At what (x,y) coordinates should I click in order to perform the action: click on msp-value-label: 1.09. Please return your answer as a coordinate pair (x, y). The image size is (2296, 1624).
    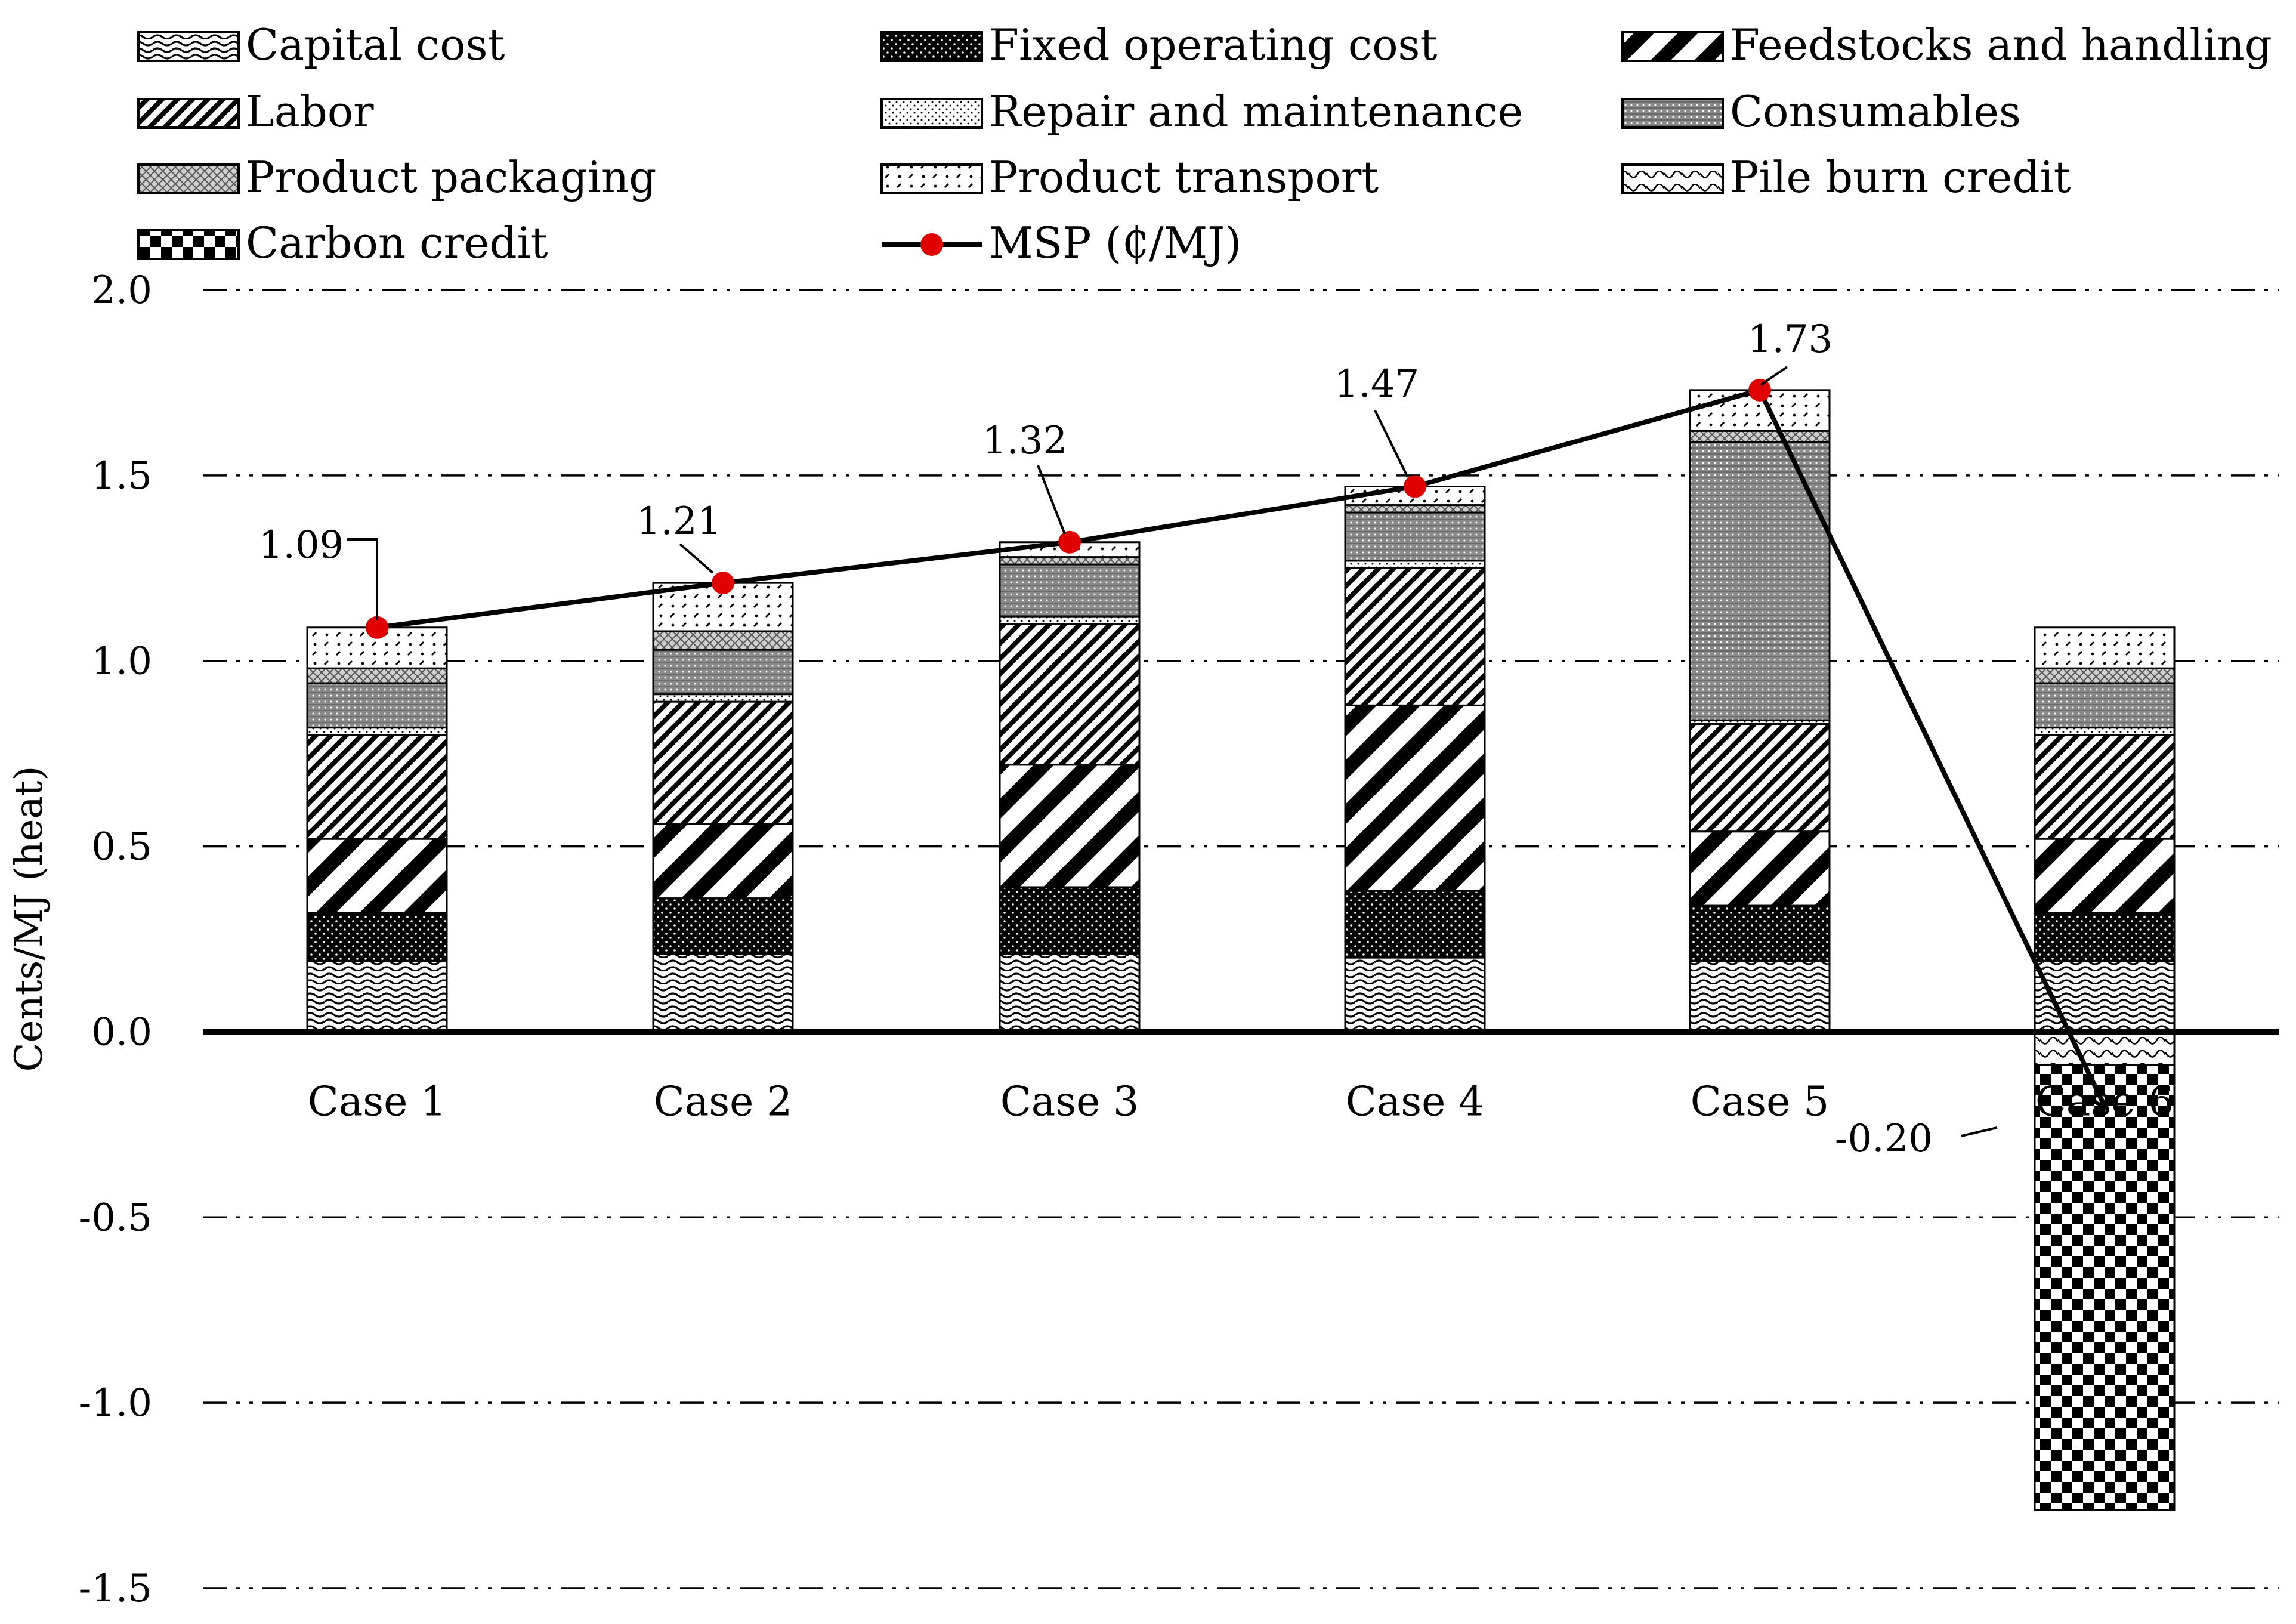
    Looking at the image, I should click on (301, 545).